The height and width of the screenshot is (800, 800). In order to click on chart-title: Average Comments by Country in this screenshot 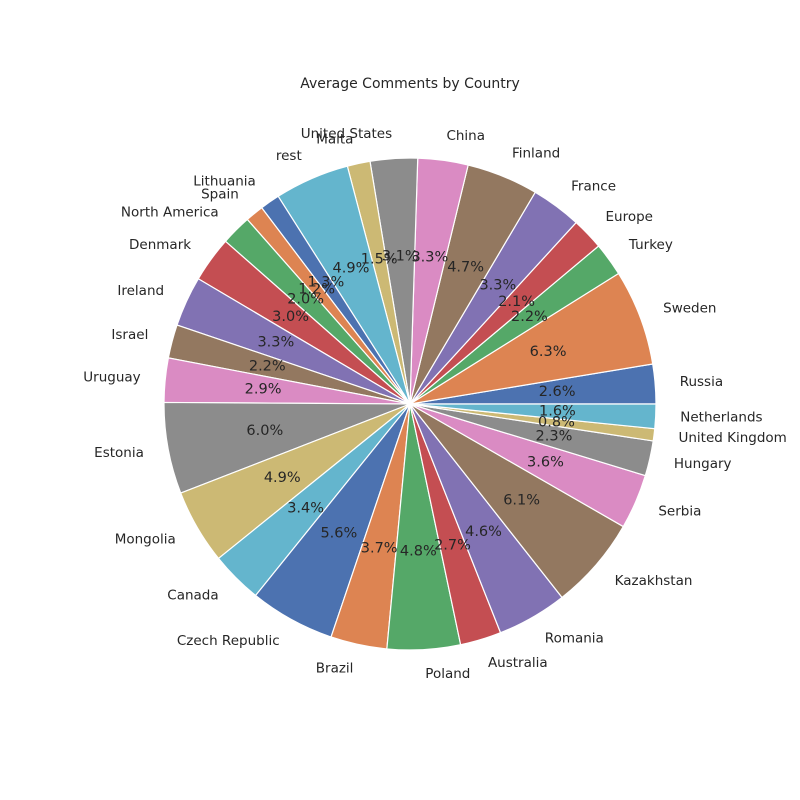, I will do `click(410, 84)`.